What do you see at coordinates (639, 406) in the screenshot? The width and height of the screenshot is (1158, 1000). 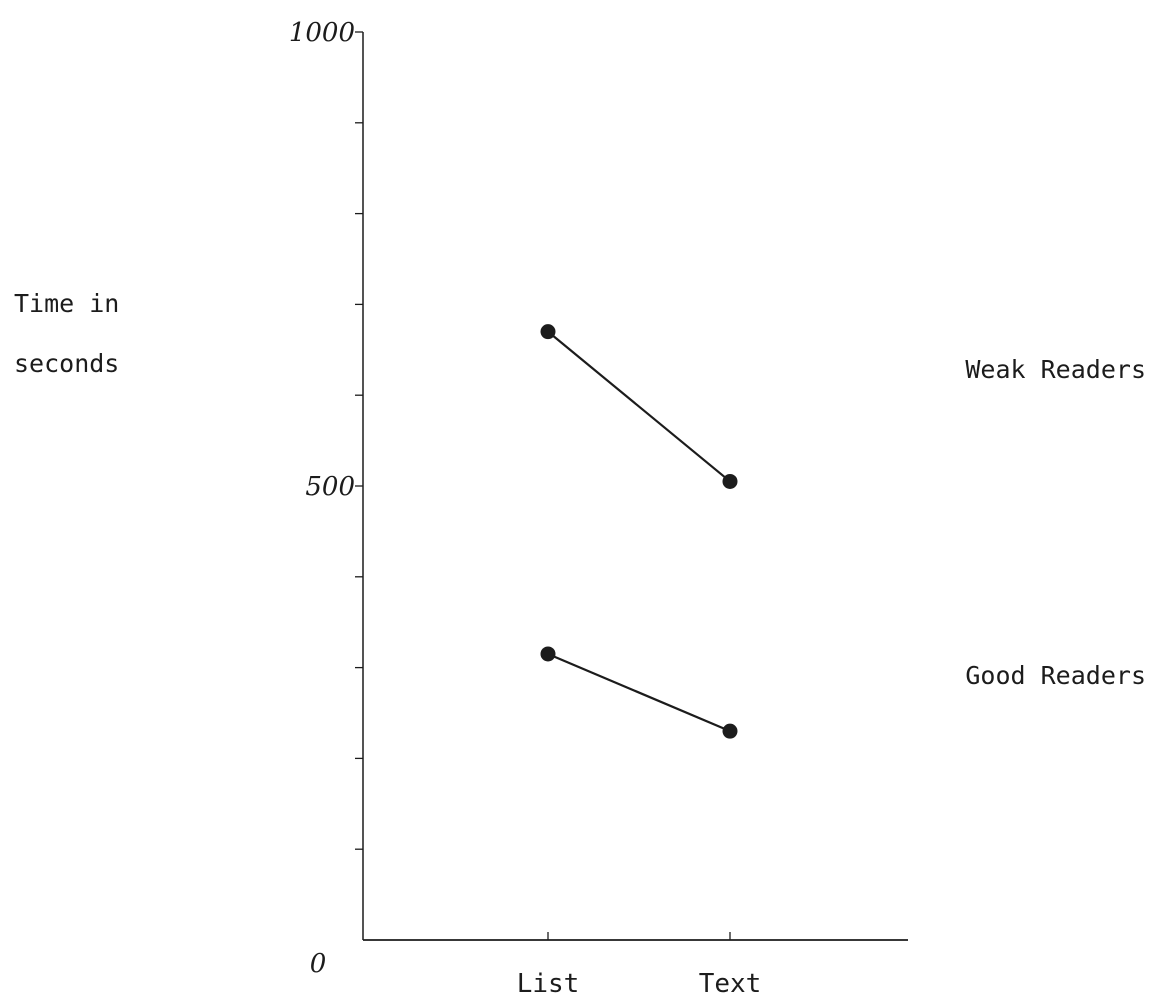 I see `weak-readers-line` at bounding box center [639, 406].